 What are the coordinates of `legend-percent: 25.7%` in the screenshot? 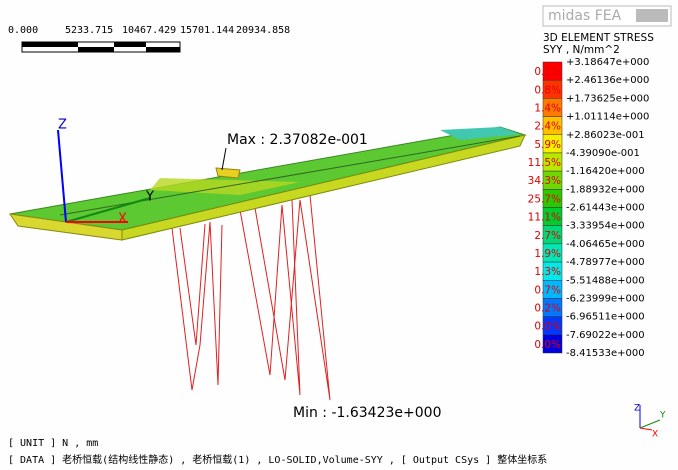 It's located at (544, 199).